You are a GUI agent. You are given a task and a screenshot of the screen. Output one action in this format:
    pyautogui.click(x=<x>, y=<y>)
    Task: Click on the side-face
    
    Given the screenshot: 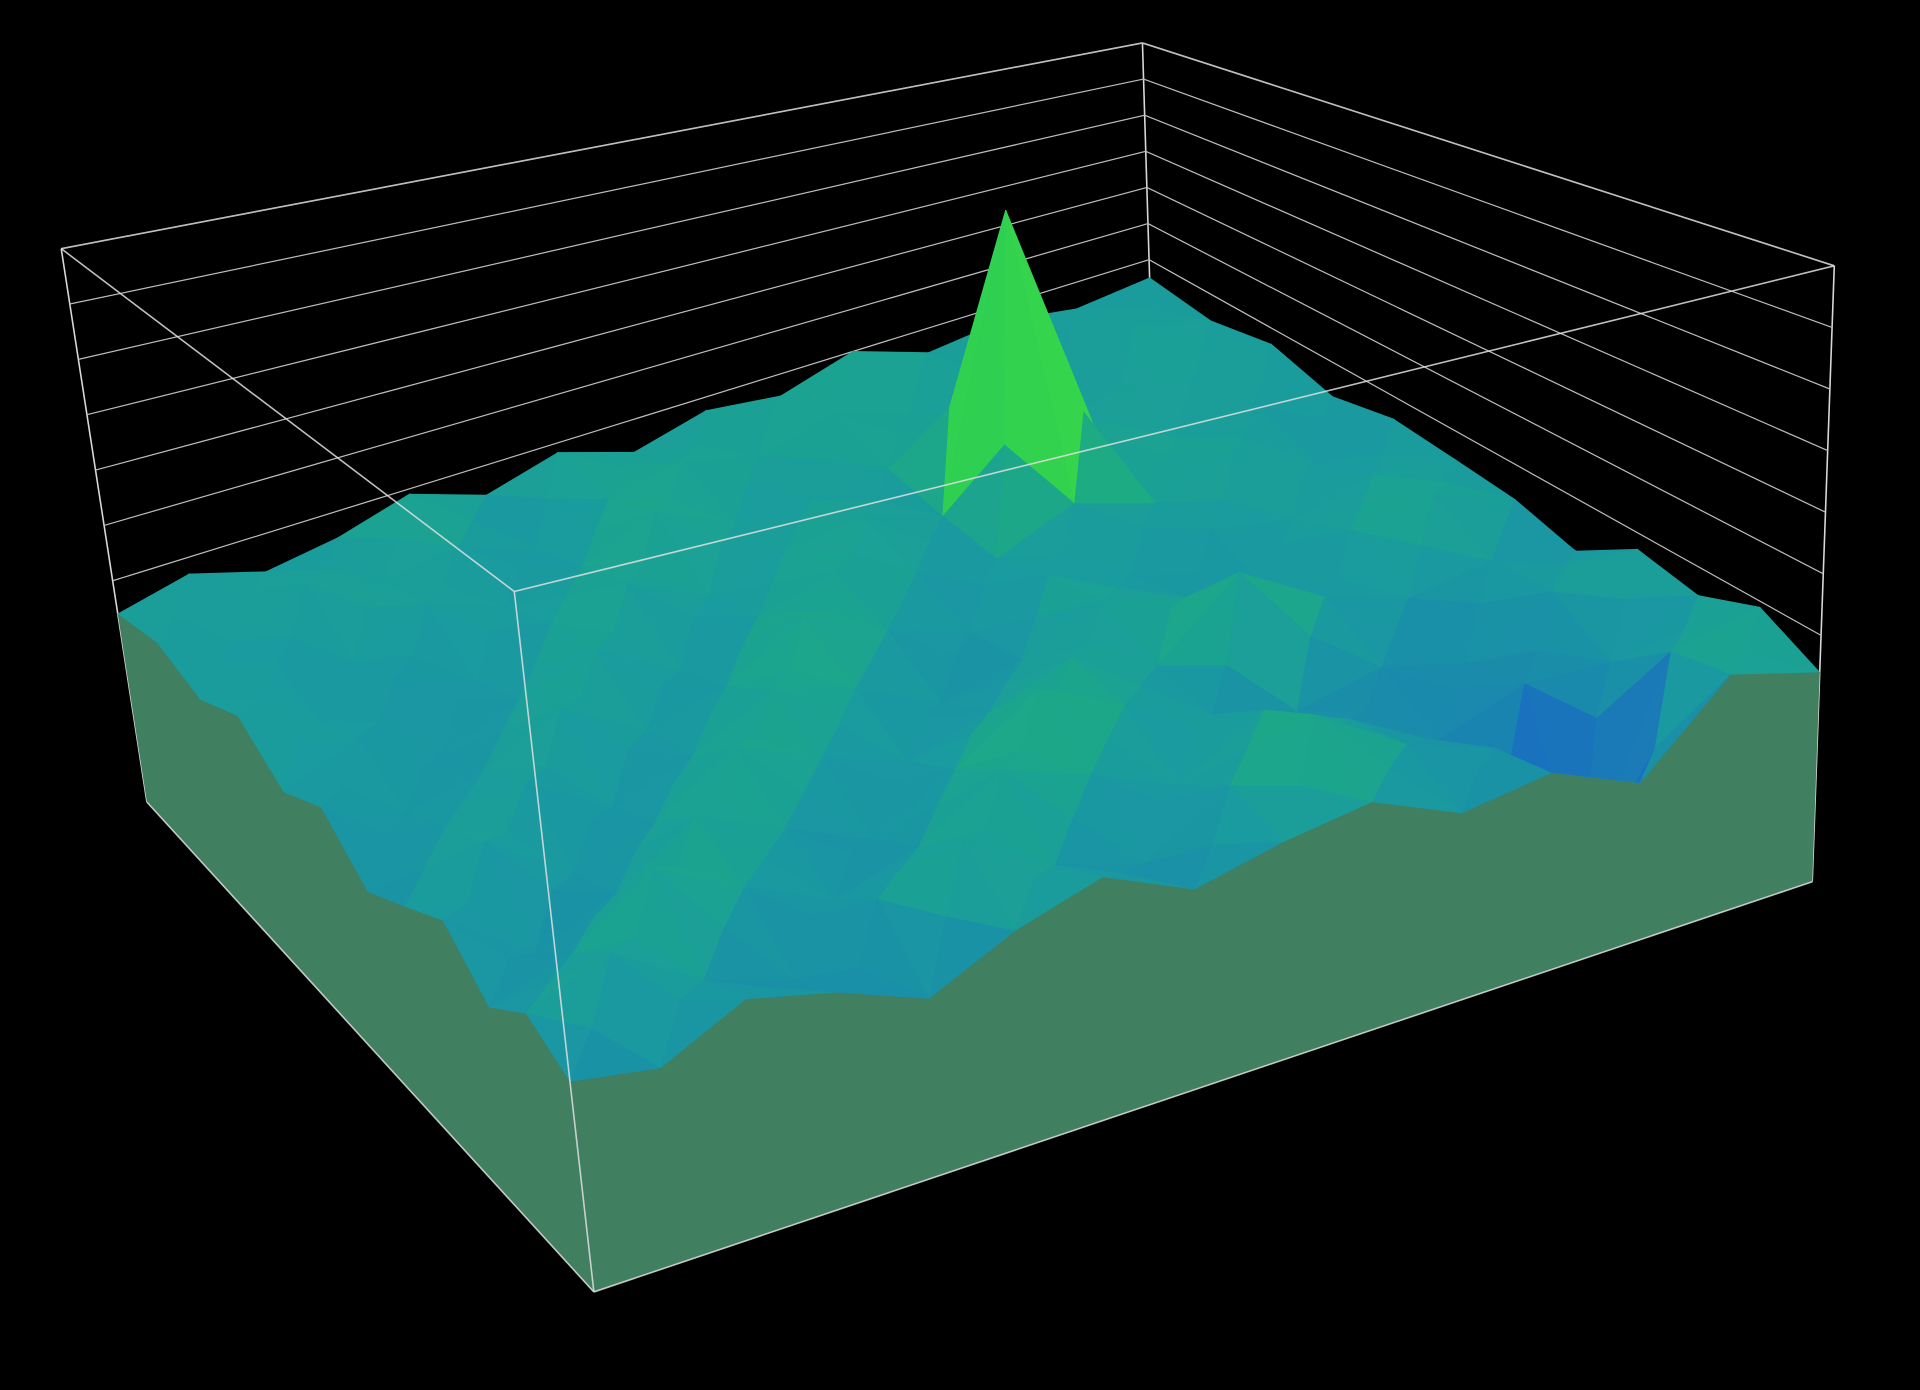 What is the action you would take?
    pyautogui.click(x=355, y=952)
    